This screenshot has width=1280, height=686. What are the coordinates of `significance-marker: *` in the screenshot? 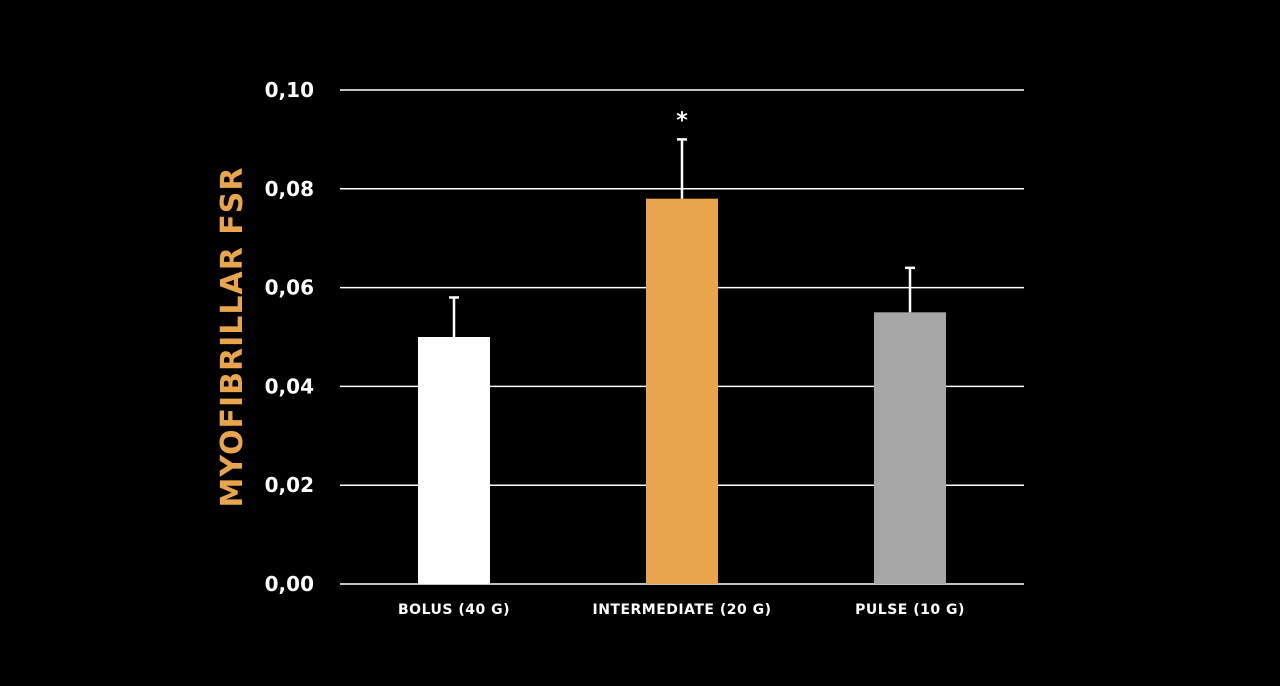 It's located at (682, 120).